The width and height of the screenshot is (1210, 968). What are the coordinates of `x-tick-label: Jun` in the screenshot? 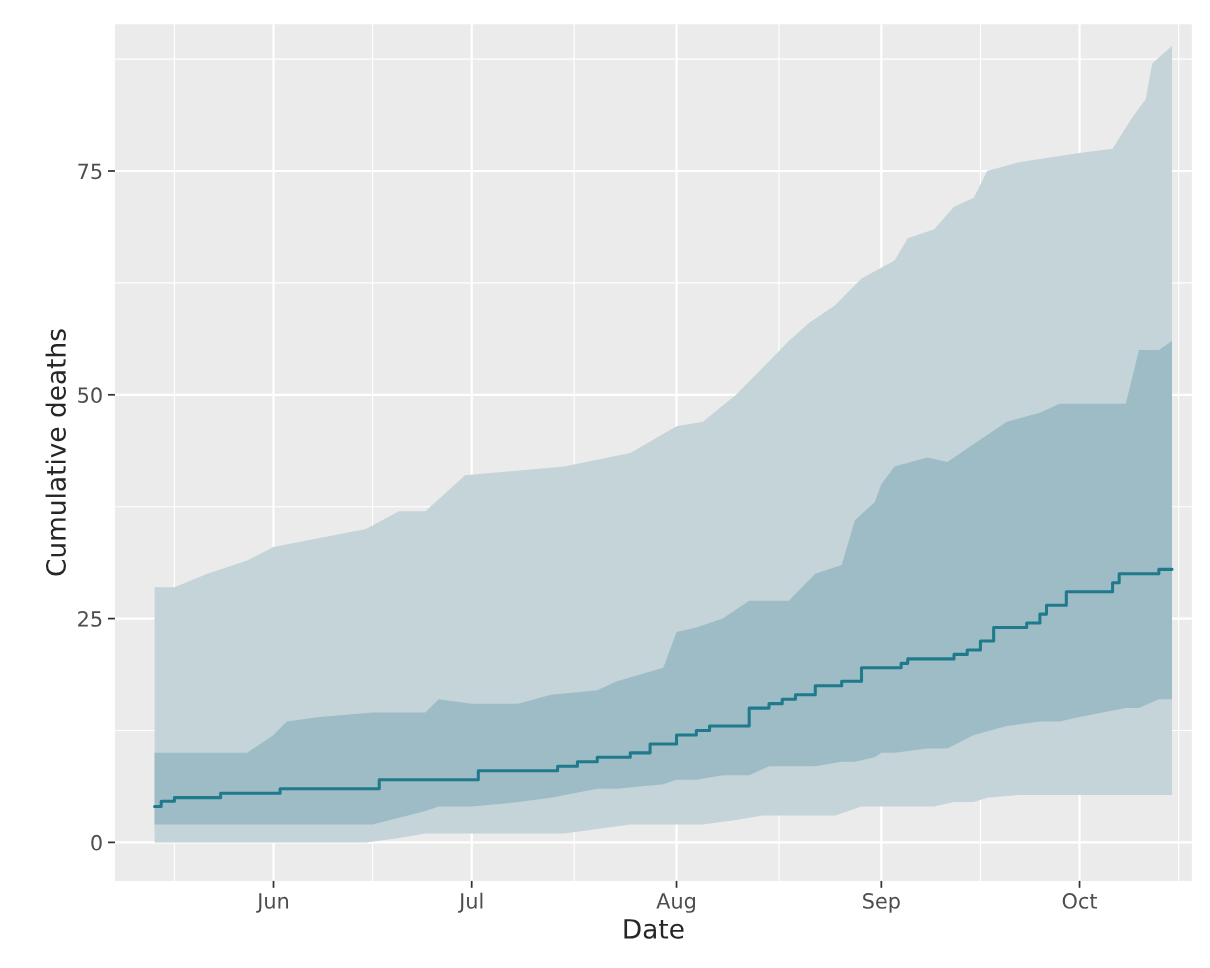 It's located at (272, 903).